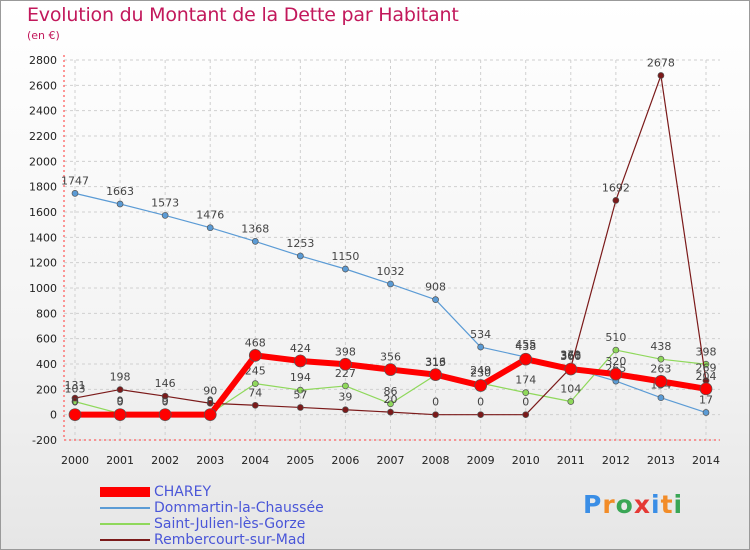  I want to click on point-charey-2008, so click(435, 374).